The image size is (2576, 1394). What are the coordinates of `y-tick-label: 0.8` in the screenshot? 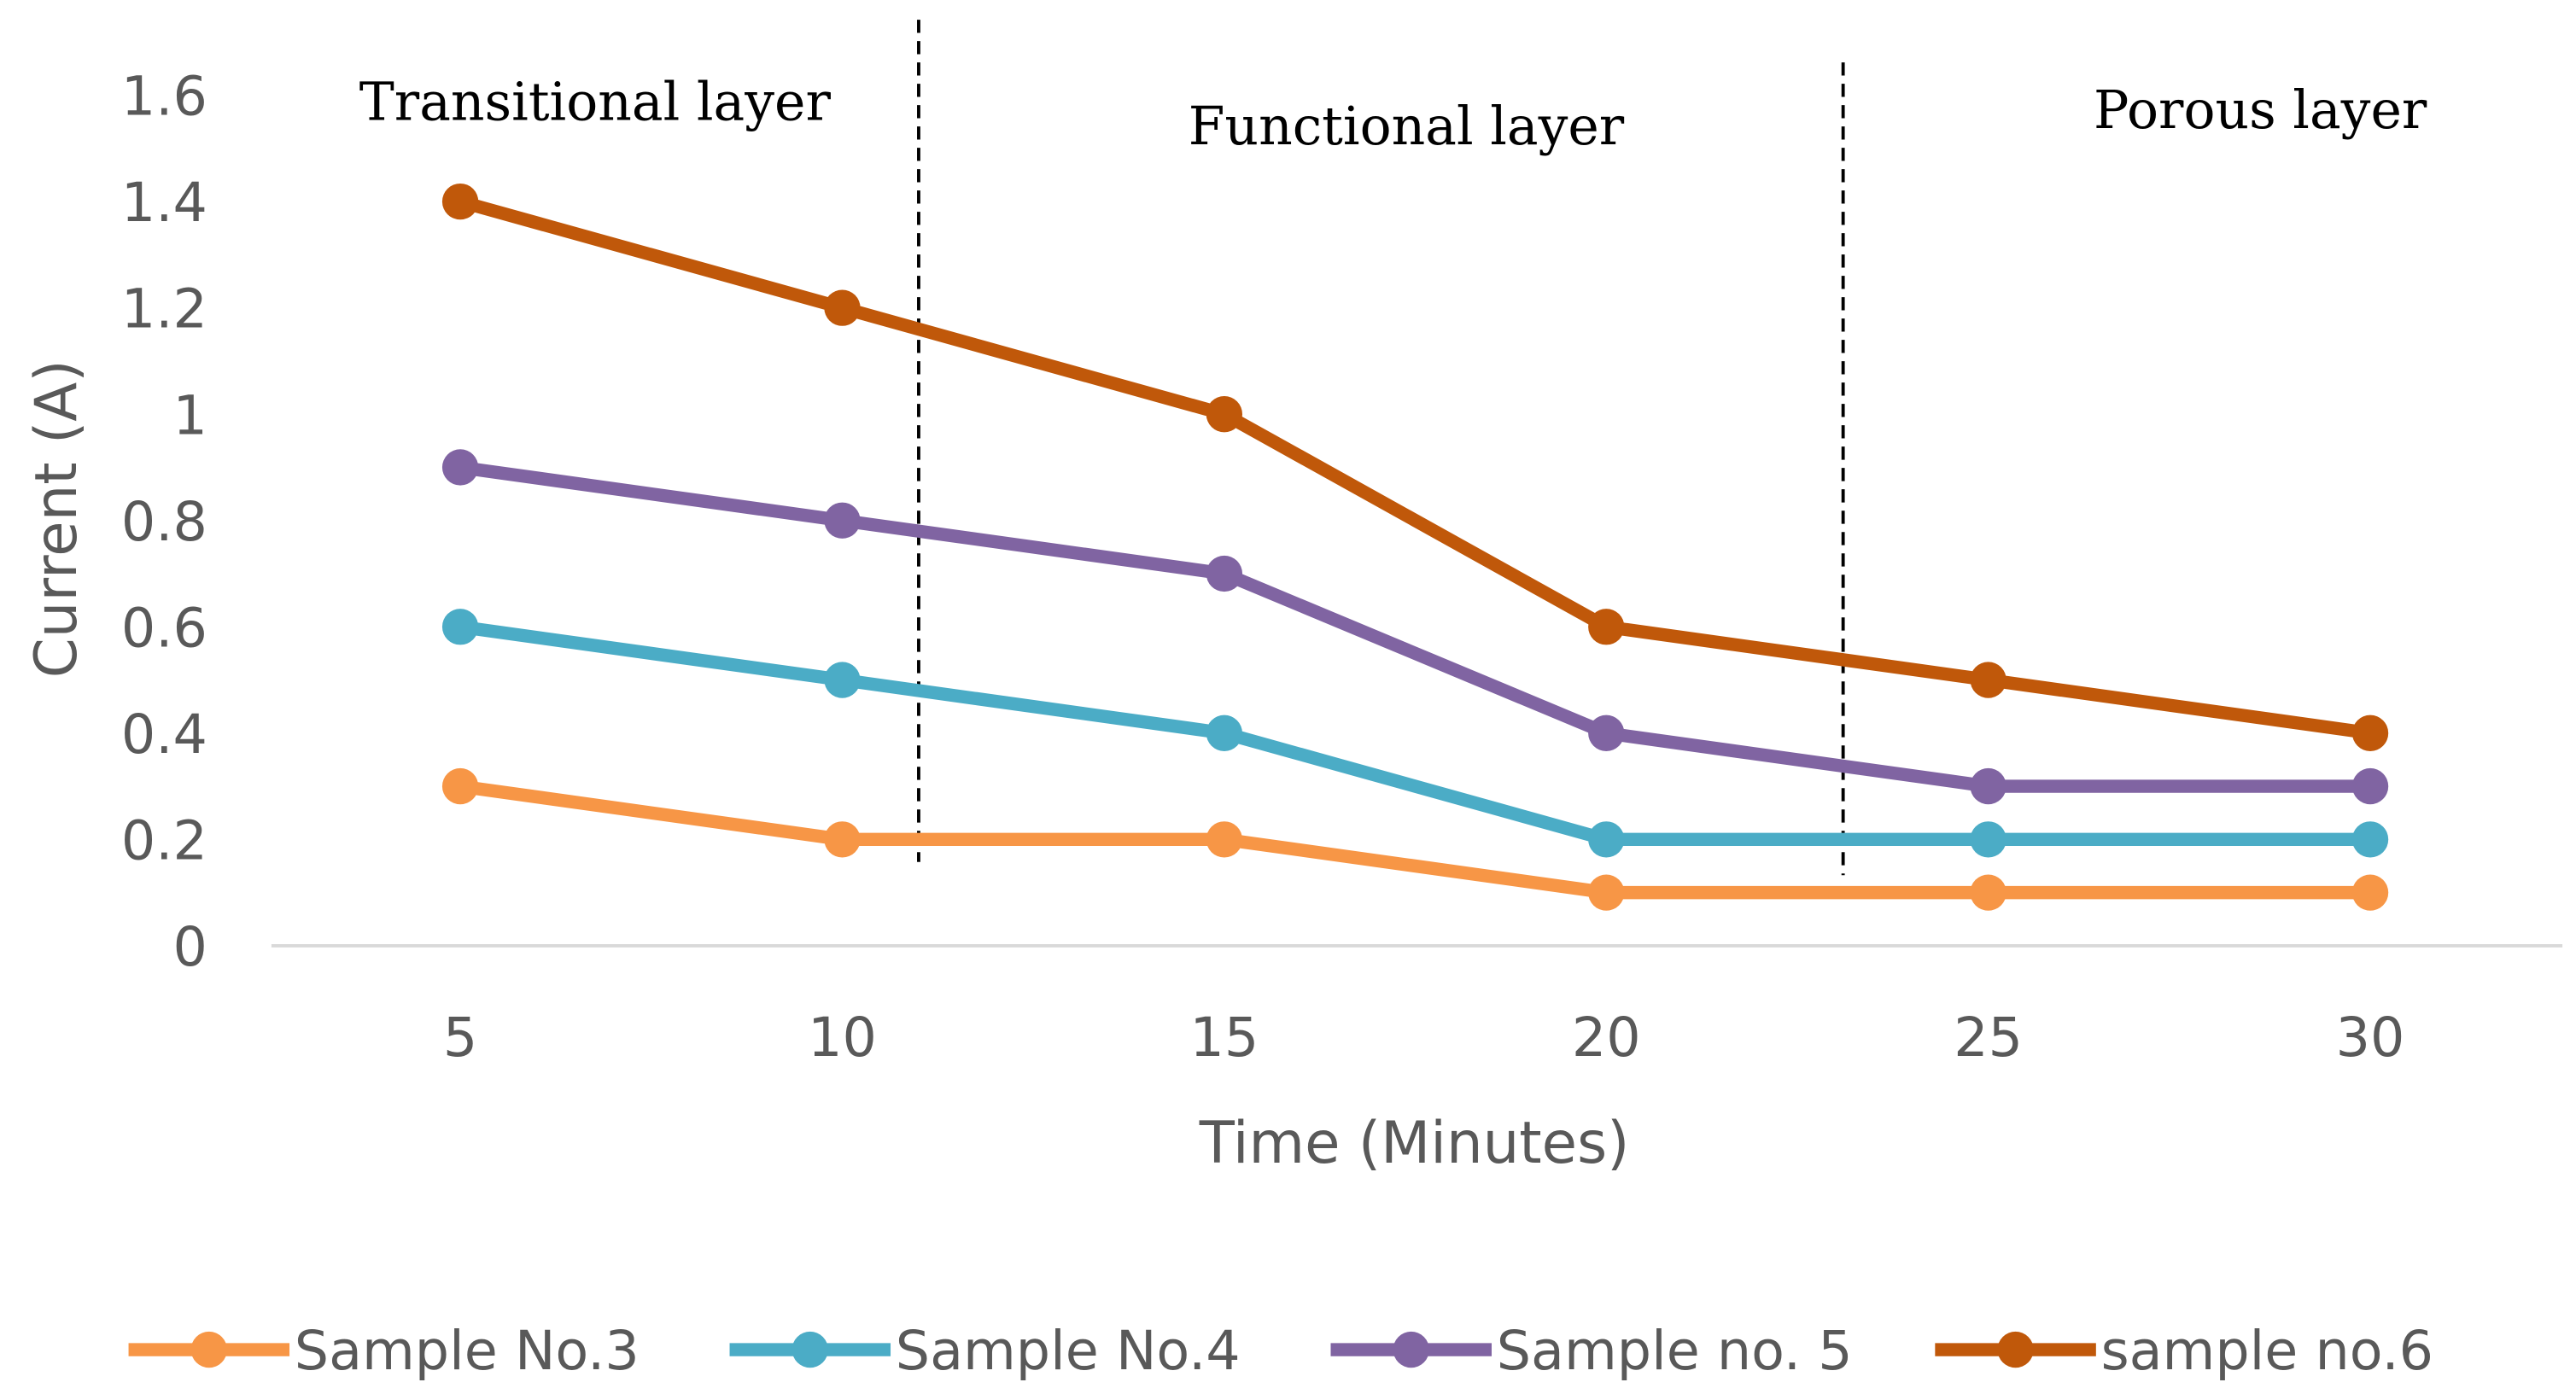 It's located at (164, 521).